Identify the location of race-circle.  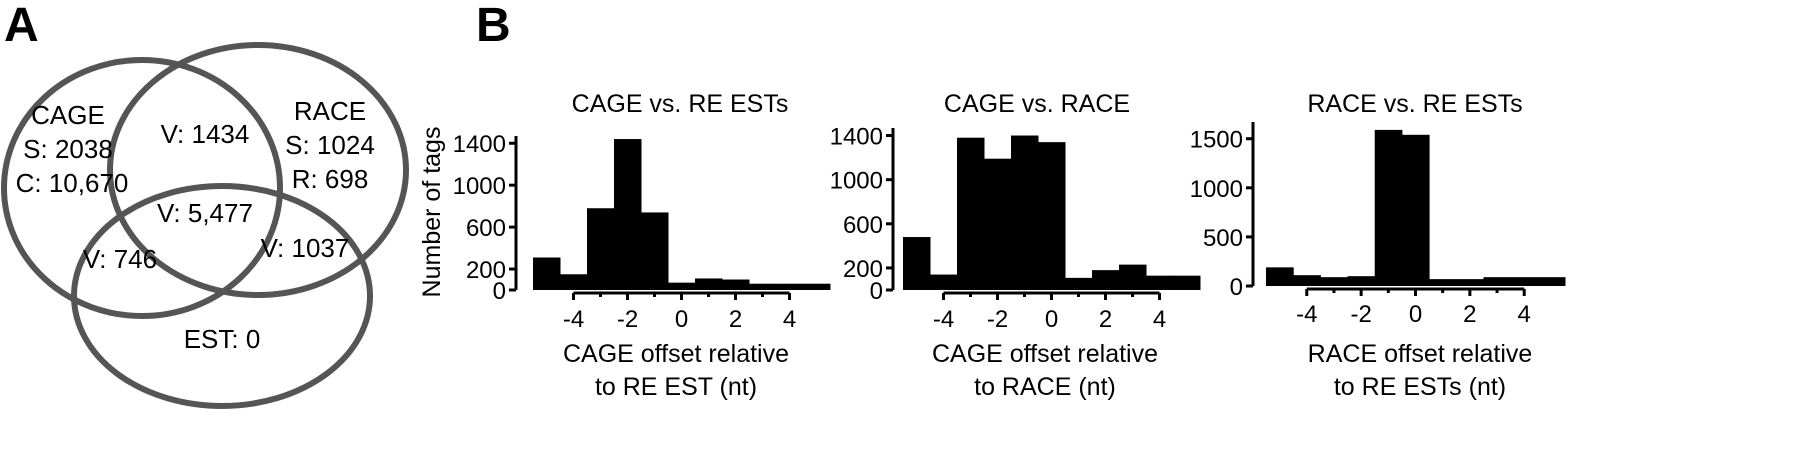
(258, 170).